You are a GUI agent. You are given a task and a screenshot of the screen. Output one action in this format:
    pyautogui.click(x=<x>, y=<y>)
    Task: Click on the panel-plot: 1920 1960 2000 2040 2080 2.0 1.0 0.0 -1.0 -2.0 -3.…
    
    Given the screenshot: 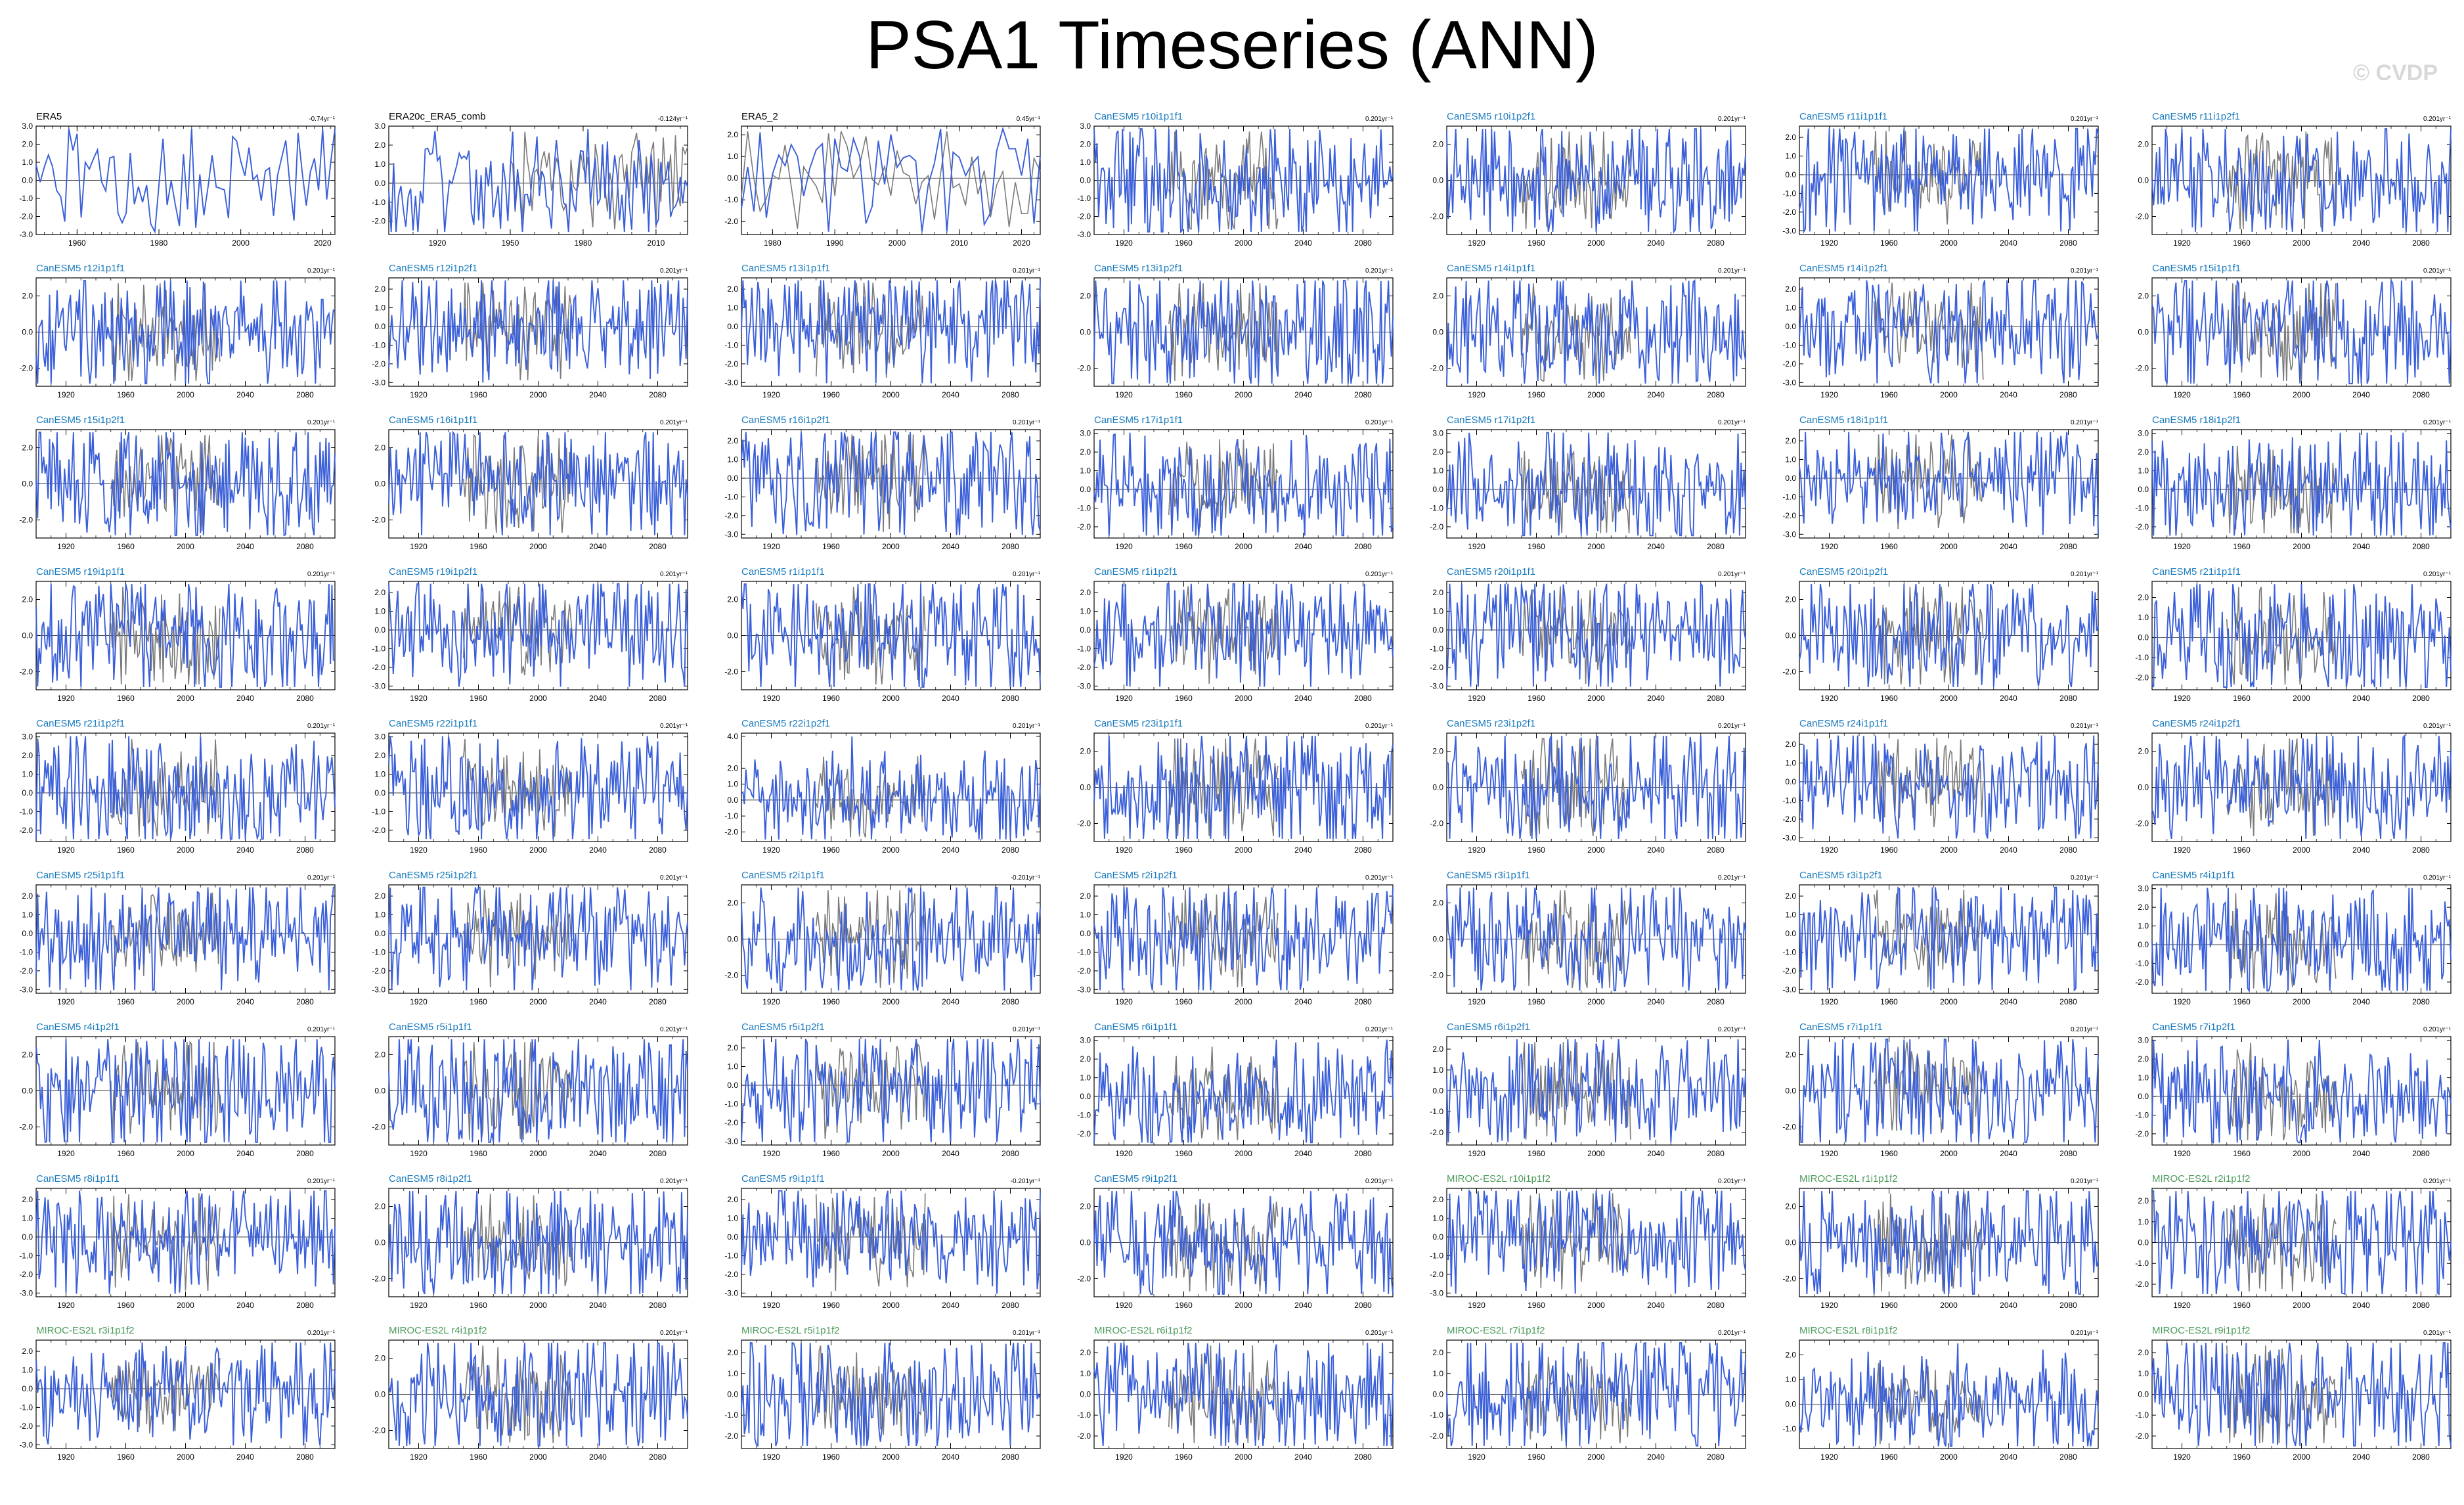 What is the action you would take?
    pyautogui.click(x=530, y=642)
    